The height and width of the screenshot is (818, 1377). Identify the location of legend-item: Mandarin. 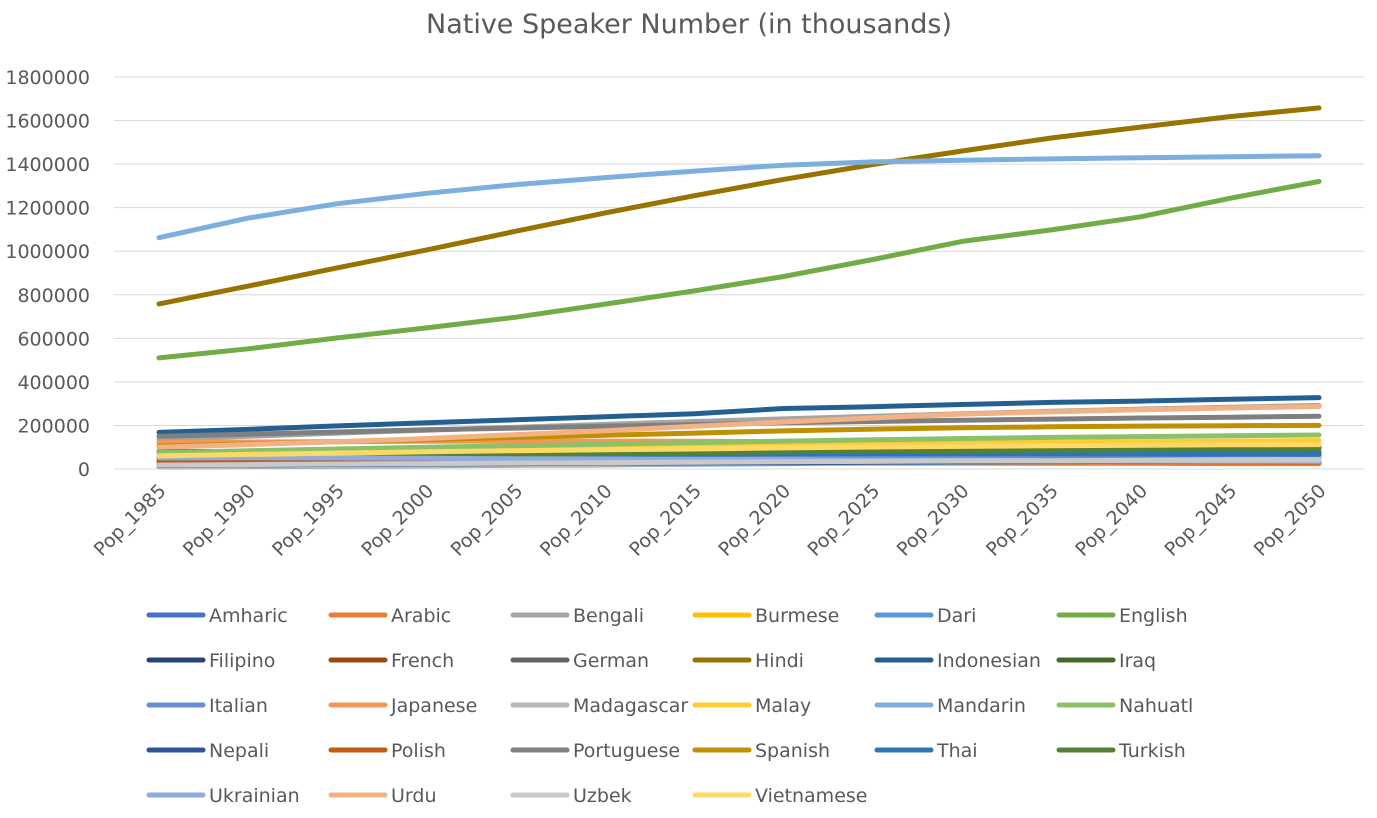
(950, 706).